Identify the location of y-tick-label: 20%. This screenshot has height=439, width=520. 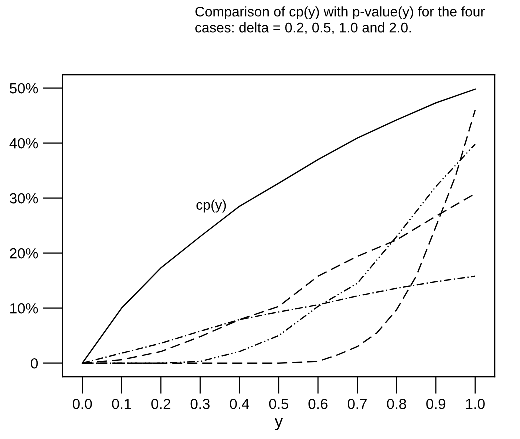
(24, 253).